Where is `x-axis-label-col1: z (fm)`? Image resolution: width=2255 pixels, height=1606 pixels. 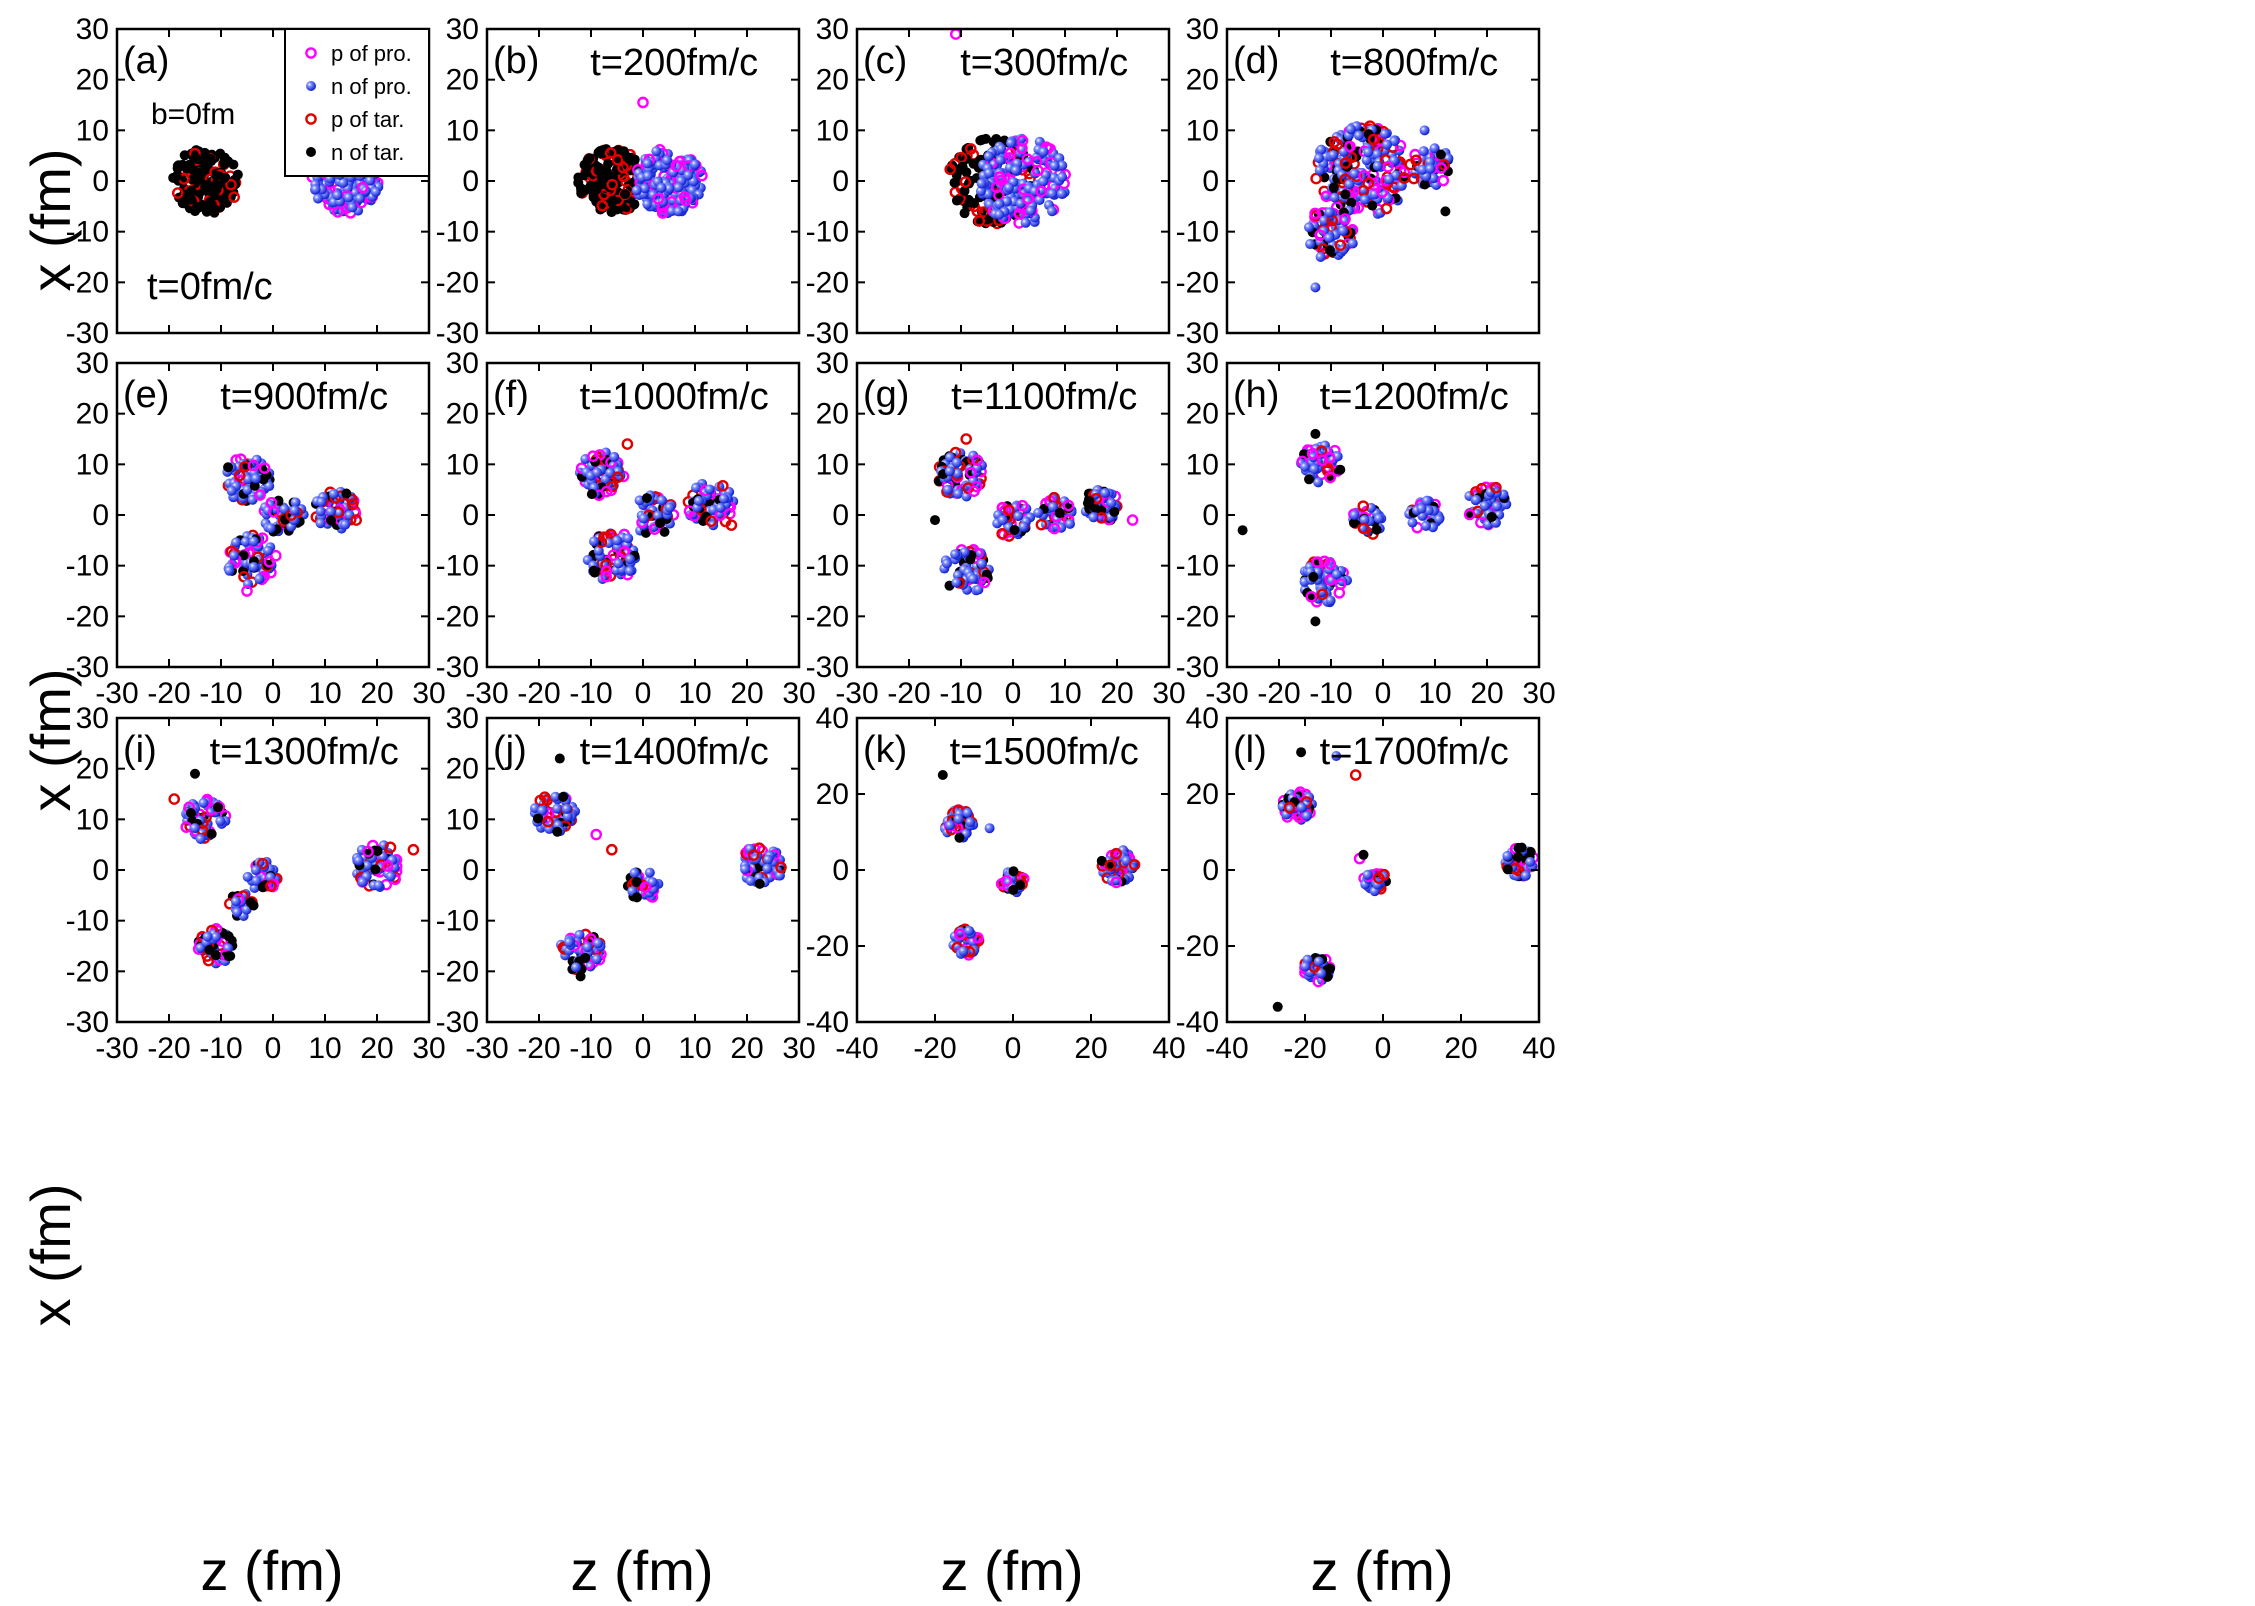 x-axis-label-col1: z (fm) is located at coordinates (271, 1570).